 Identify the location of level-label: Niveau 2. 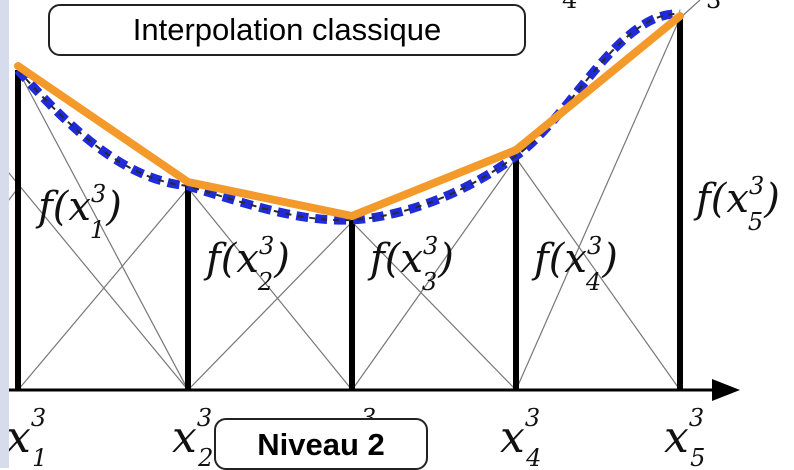
(321, 444).